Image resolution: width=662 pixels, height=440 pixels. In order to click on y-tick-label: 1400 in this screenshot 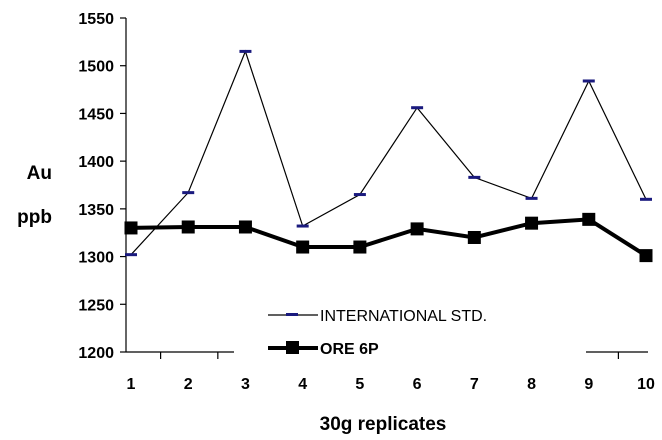, I will do `click(96, 162)`.